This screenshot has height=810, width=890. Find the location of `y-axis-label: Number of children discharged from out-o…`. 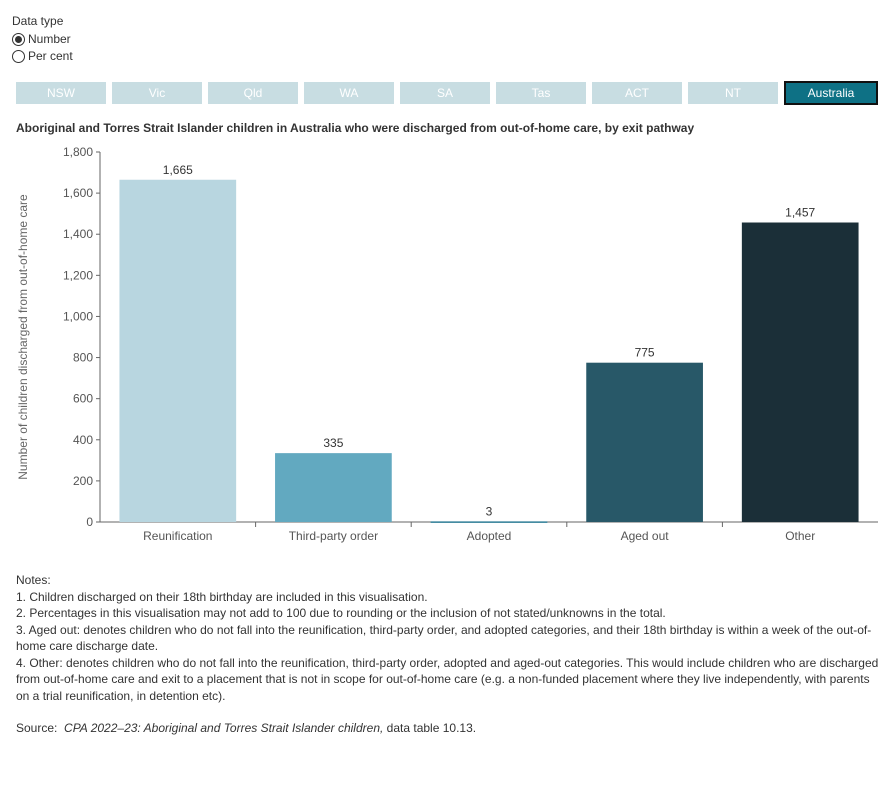

y-axis-label: Number of children discharged from out-o… is located at coordinates (23, 337).